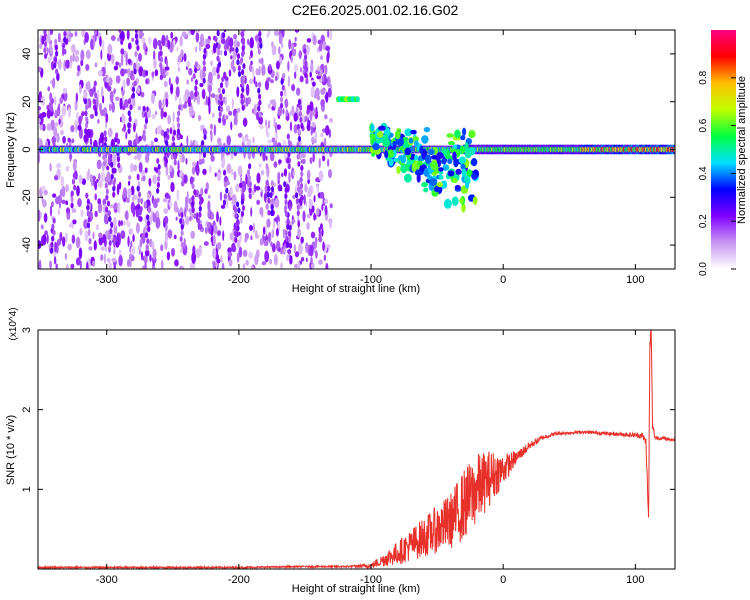 The width and height of the screenshot is (750, 600). Describe the element at coordinates (11, 150) in the screenshot. I see `top-y-axis-label: Frequency (Hz)` at that location.